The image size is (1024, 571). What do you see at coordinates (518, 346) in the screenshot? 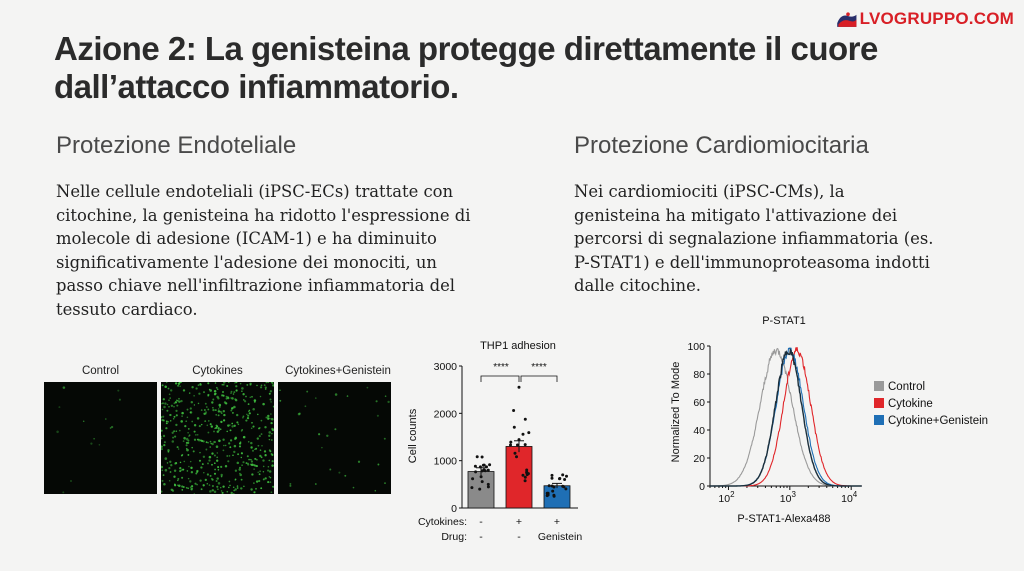
I see `bar-chart-title: THP1 adhesion` at bounding box center [518, 346].